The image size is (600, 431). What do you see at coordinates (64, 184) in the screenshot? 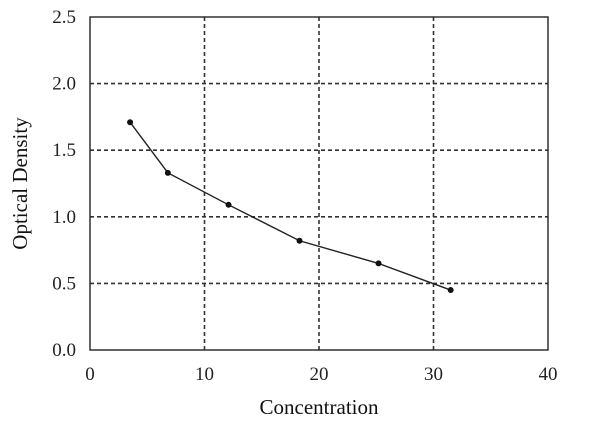
I see `y-axis-ticks: 0.0 0.5 1.0 1.5 2.0 2.5` at bounding box center [64, 184].